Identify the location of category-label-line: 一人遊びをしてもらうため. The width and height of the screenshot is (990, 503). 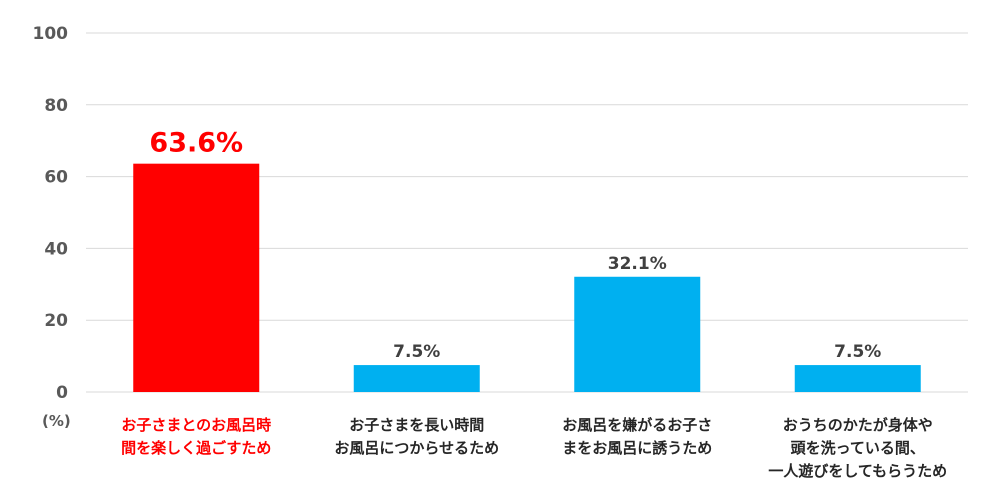
(857, 471).